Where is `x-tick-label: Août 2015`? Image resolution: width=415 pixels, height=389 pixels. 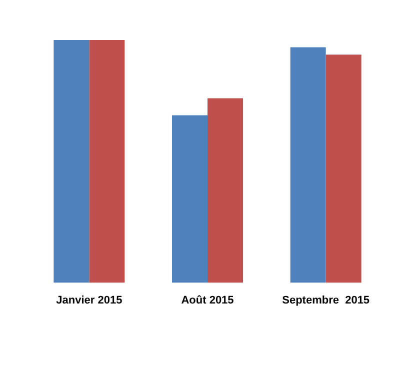 x-tick-label: Août 2015 is located at coordinates (207, 300).